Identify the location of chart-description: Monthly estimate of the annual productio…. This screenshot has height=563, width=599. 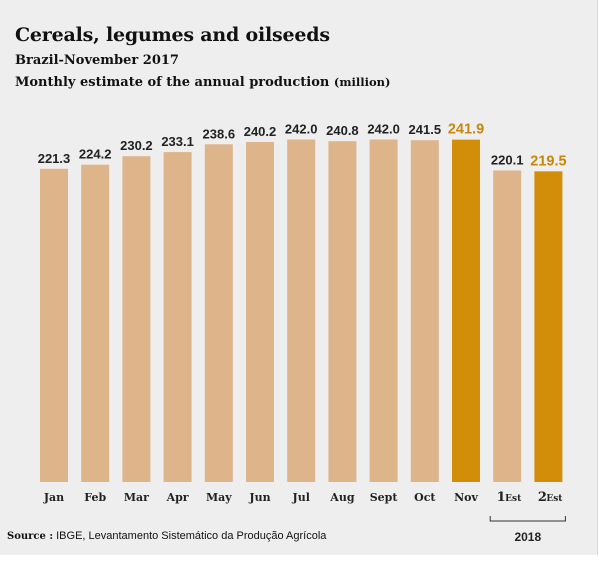
(202, 82).